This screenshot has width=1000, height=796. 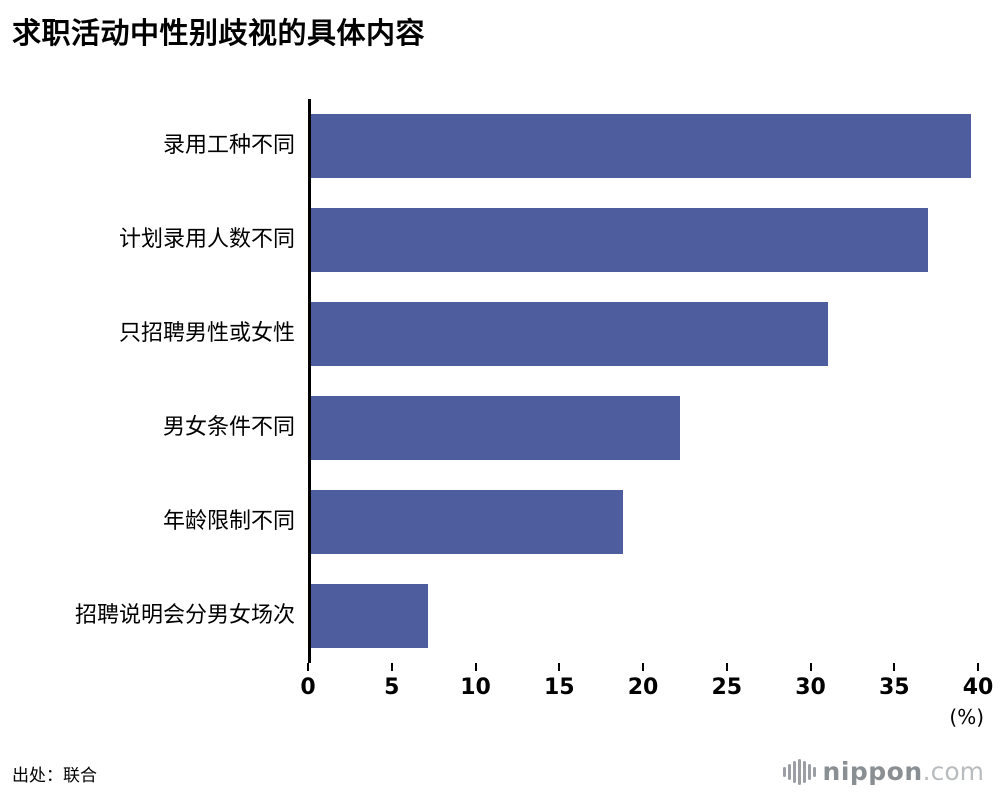 I want to click on category-label: 计划录用人数不同, so click(x=206, y=239).